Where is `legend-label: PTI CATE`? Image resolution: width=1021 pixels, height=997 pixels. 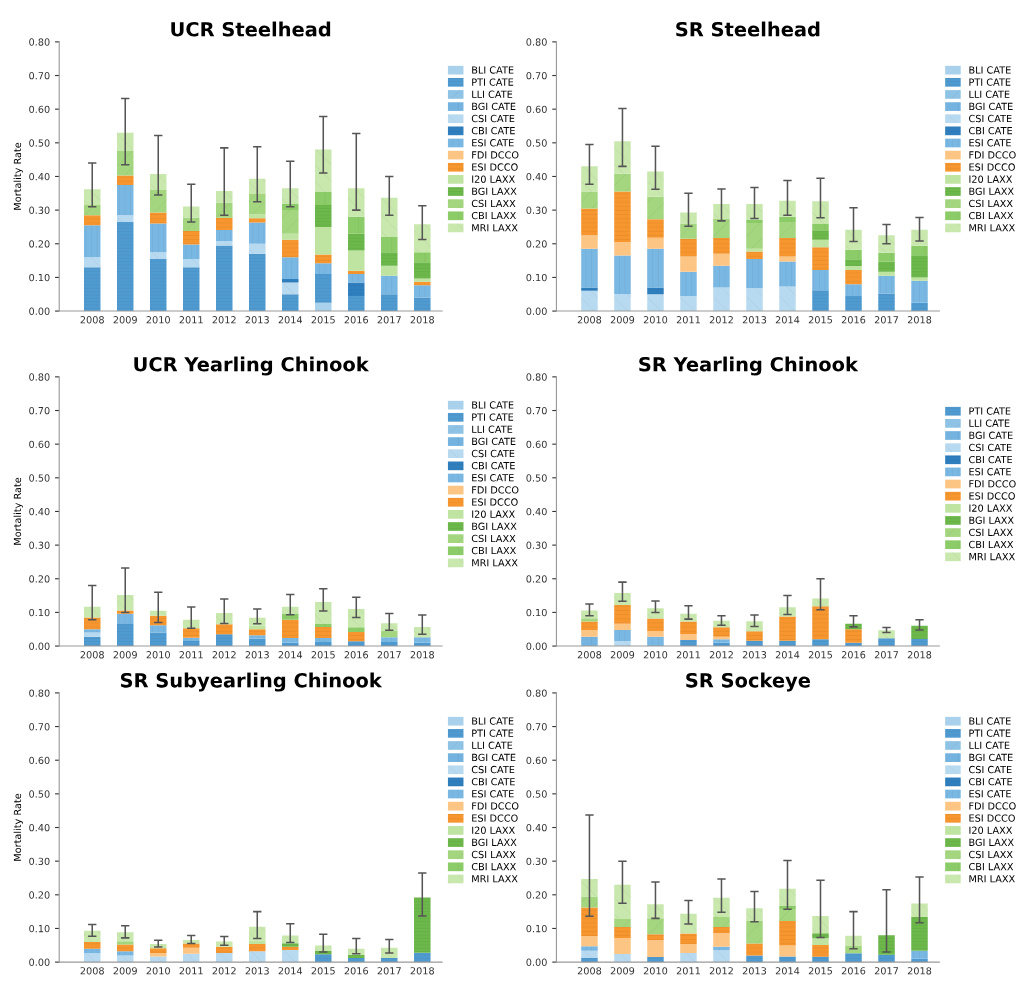
legend-label: PTI CATE is located at coordinates (990, 733).